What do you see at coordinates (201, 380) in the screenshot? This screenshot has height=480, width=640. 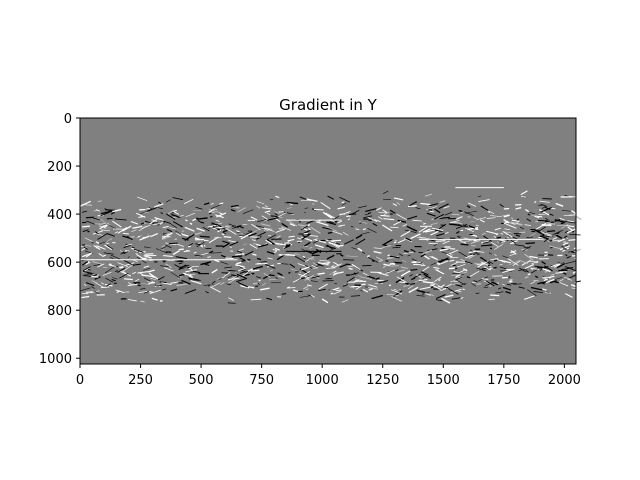 I see `x-tick-label: 500` at bounding box center [201, 380].